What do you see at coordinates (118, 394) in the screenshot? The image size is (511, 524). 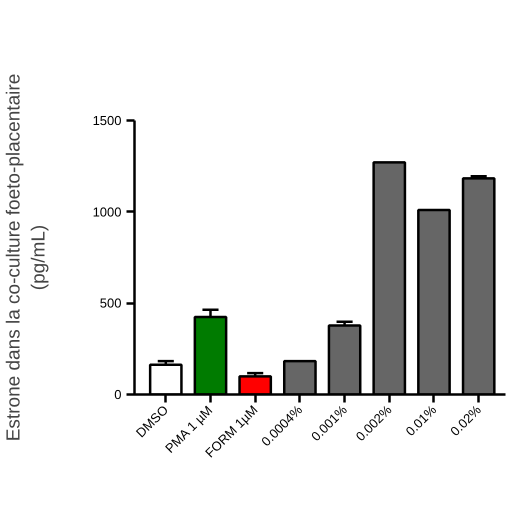 I see `y-tick-label: 0` at bounding box center [118, 394].